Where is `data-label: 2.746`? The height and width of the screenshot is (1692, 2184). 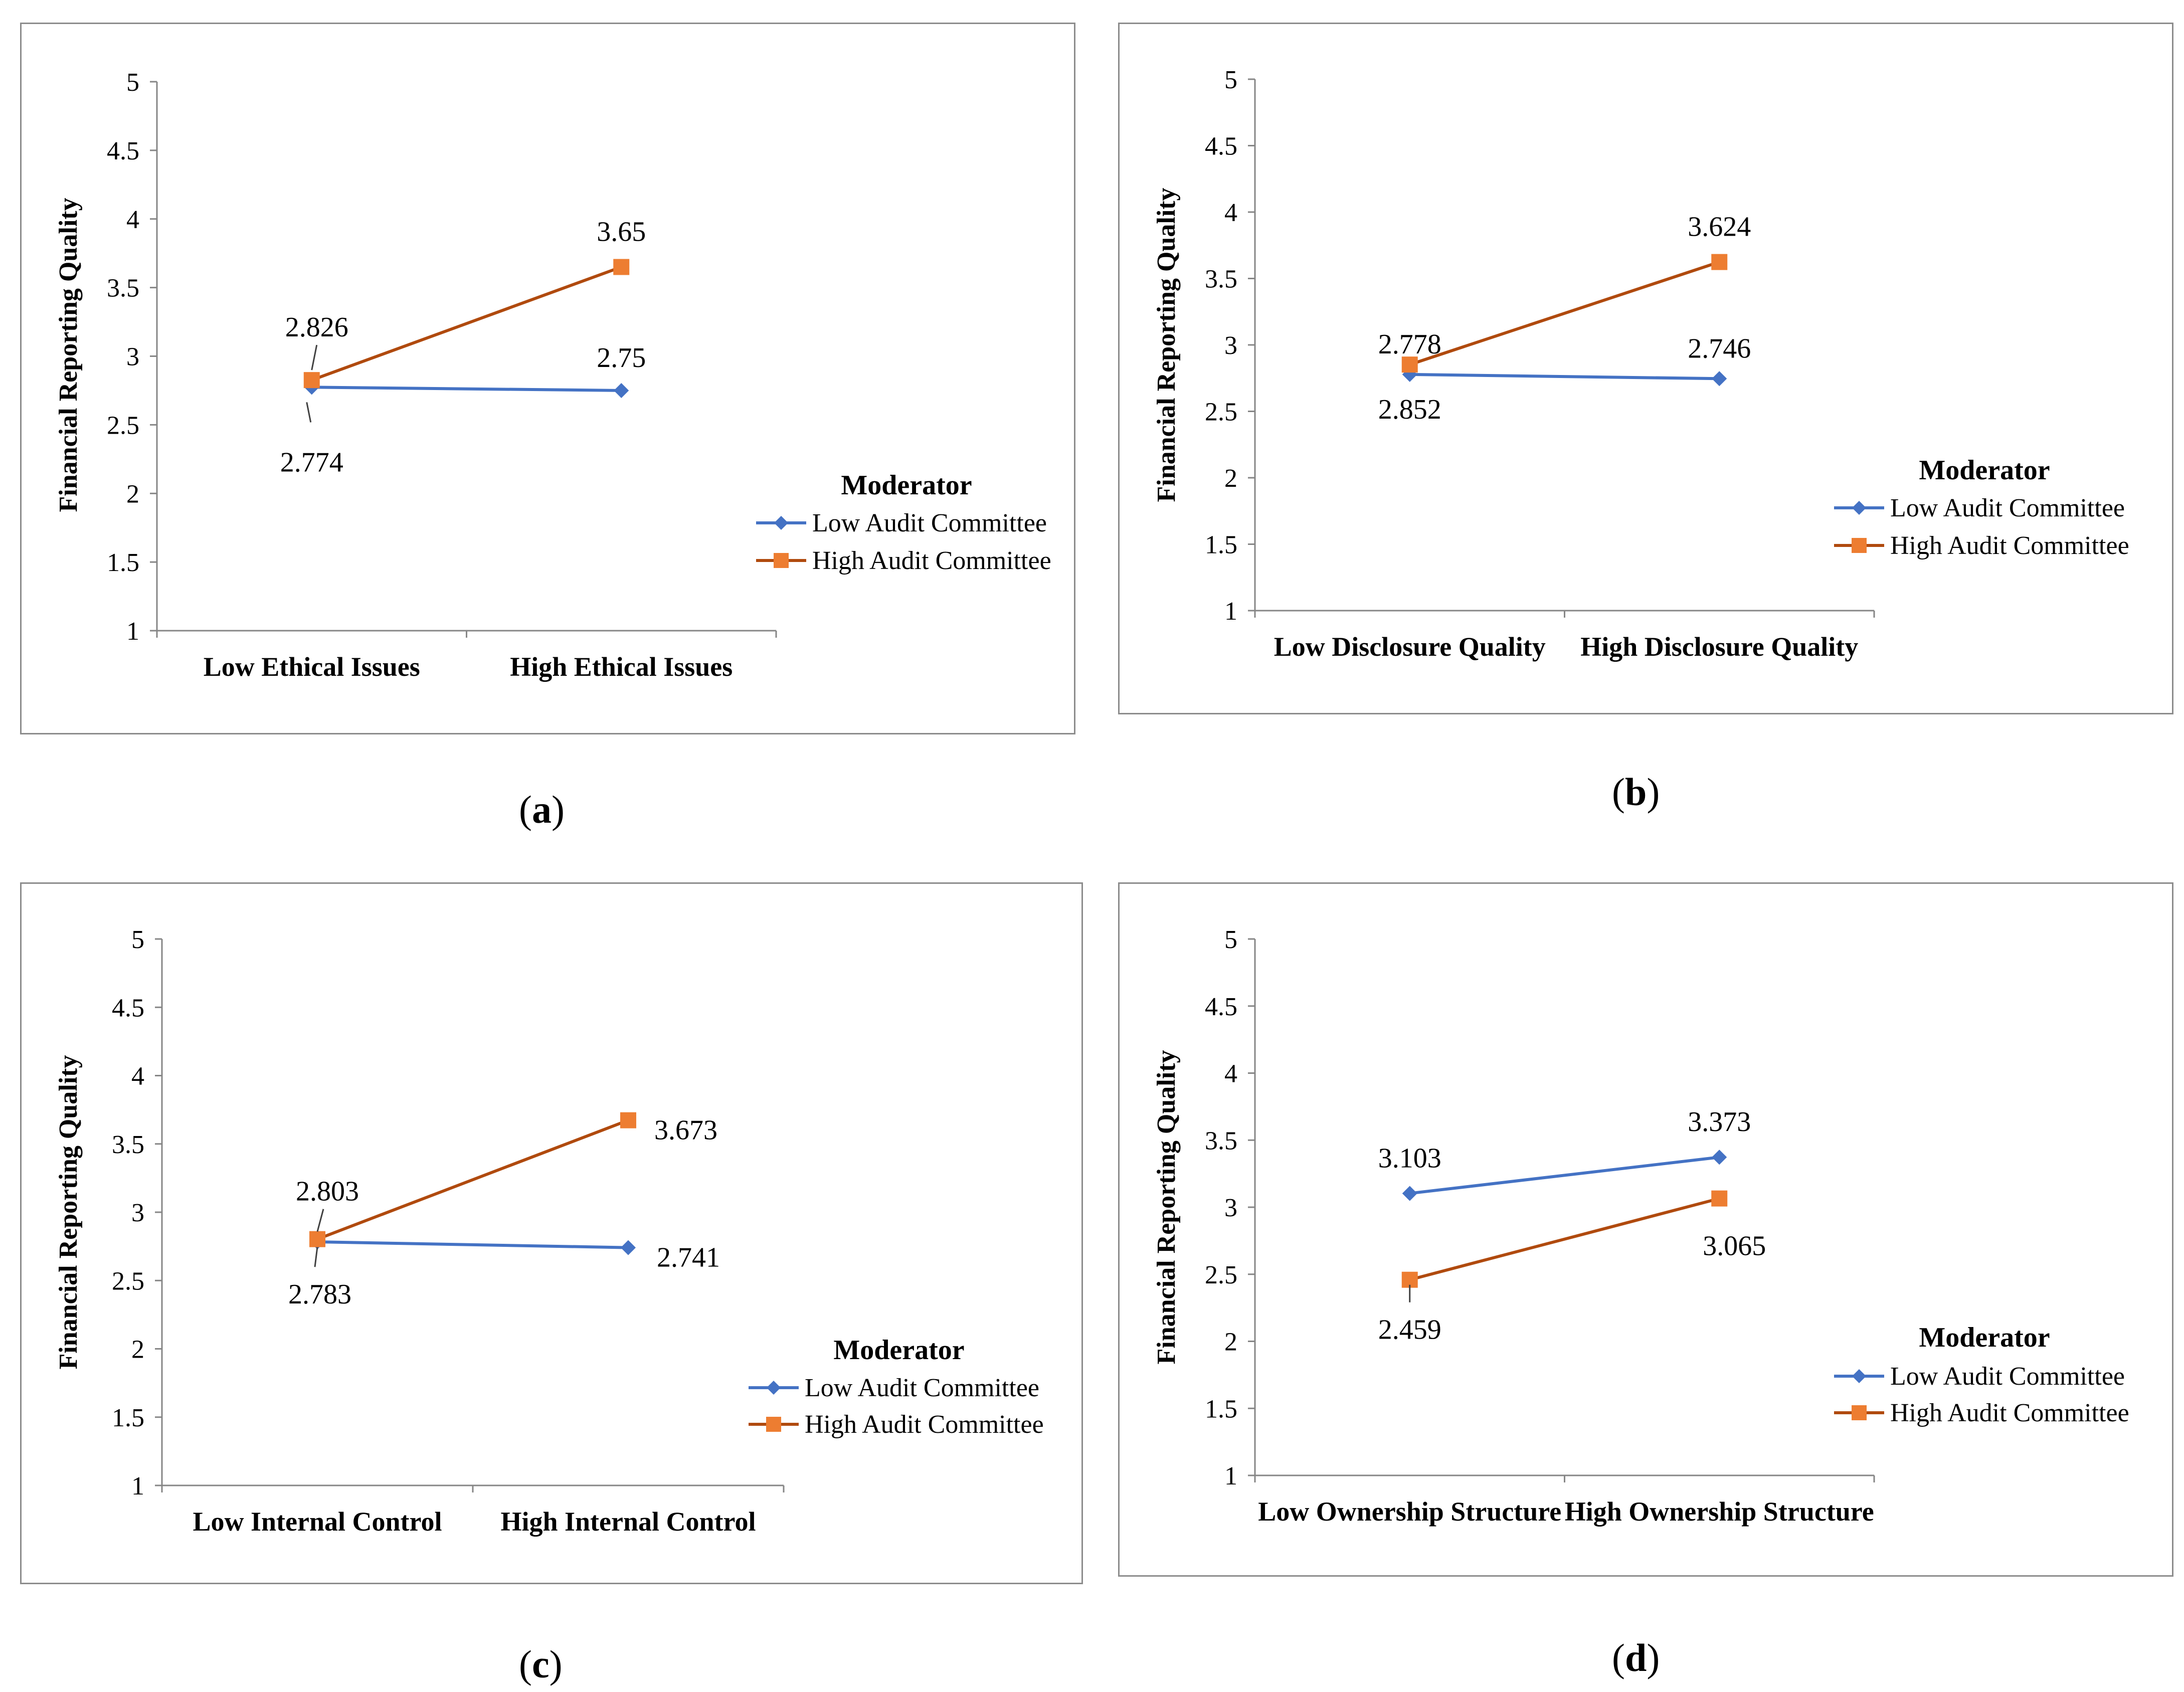
data-label: 2.746 is located at coordinates (1719, 348).